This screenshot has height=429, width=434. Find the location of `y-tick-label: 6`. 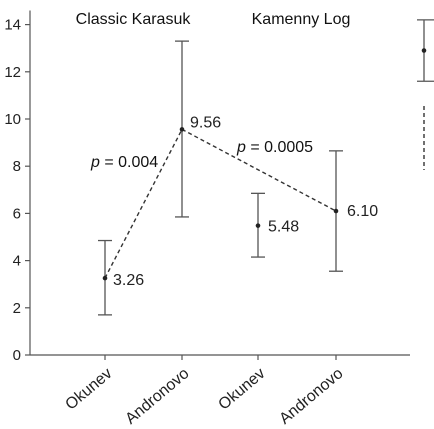

y-tick-label: 6 is located at coordinates (17, 213).